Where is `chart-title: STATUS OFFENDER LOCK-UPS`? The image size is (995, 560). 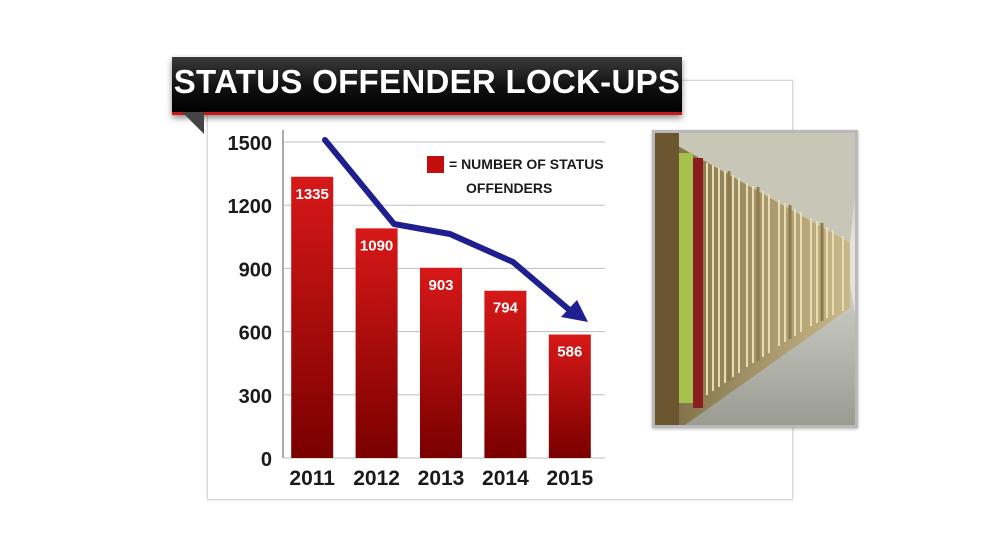
chart-title: STATUS OFFENDER LOCK-UPS is located at coordinates (427, 81).